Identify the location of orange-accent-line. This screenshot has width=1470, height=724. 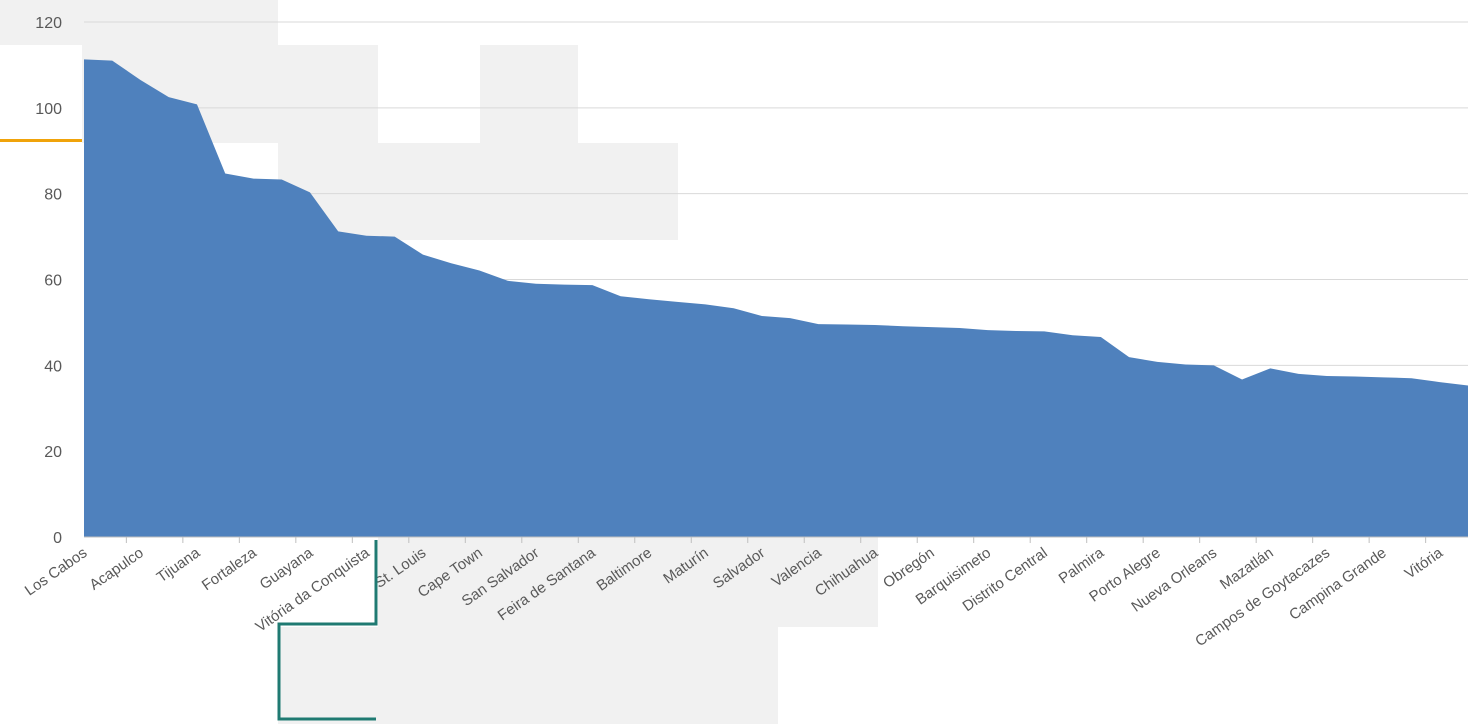
(41, 140).